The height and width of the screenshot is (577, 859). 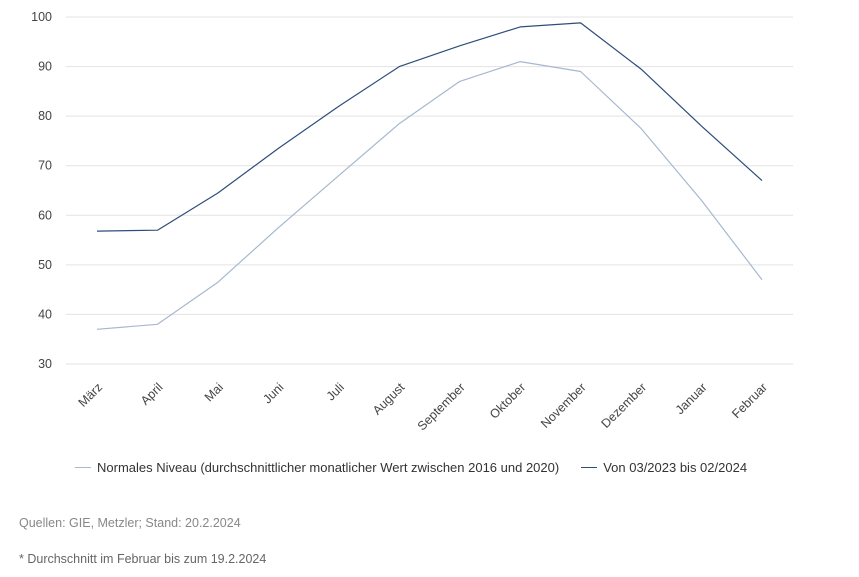 I want to click on y-axis: 30 40 50 60 70 80 90 100, so click(x=41, y=190).